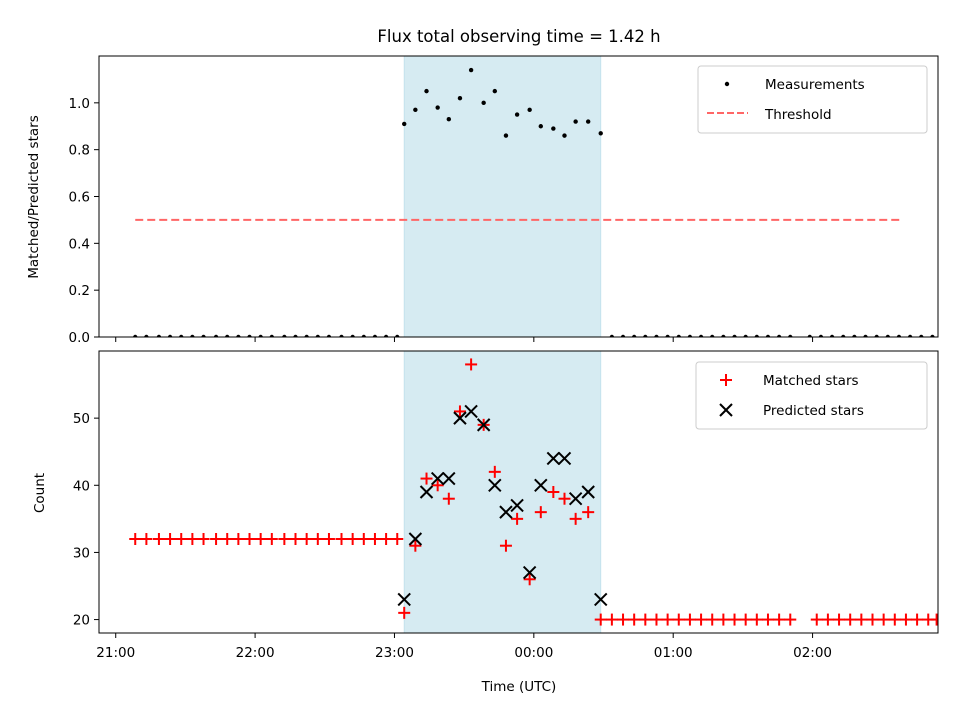  Describe the element at coordinates (79, 198) in the screenshot. I see `y-tick-label: 0.6` at that location.